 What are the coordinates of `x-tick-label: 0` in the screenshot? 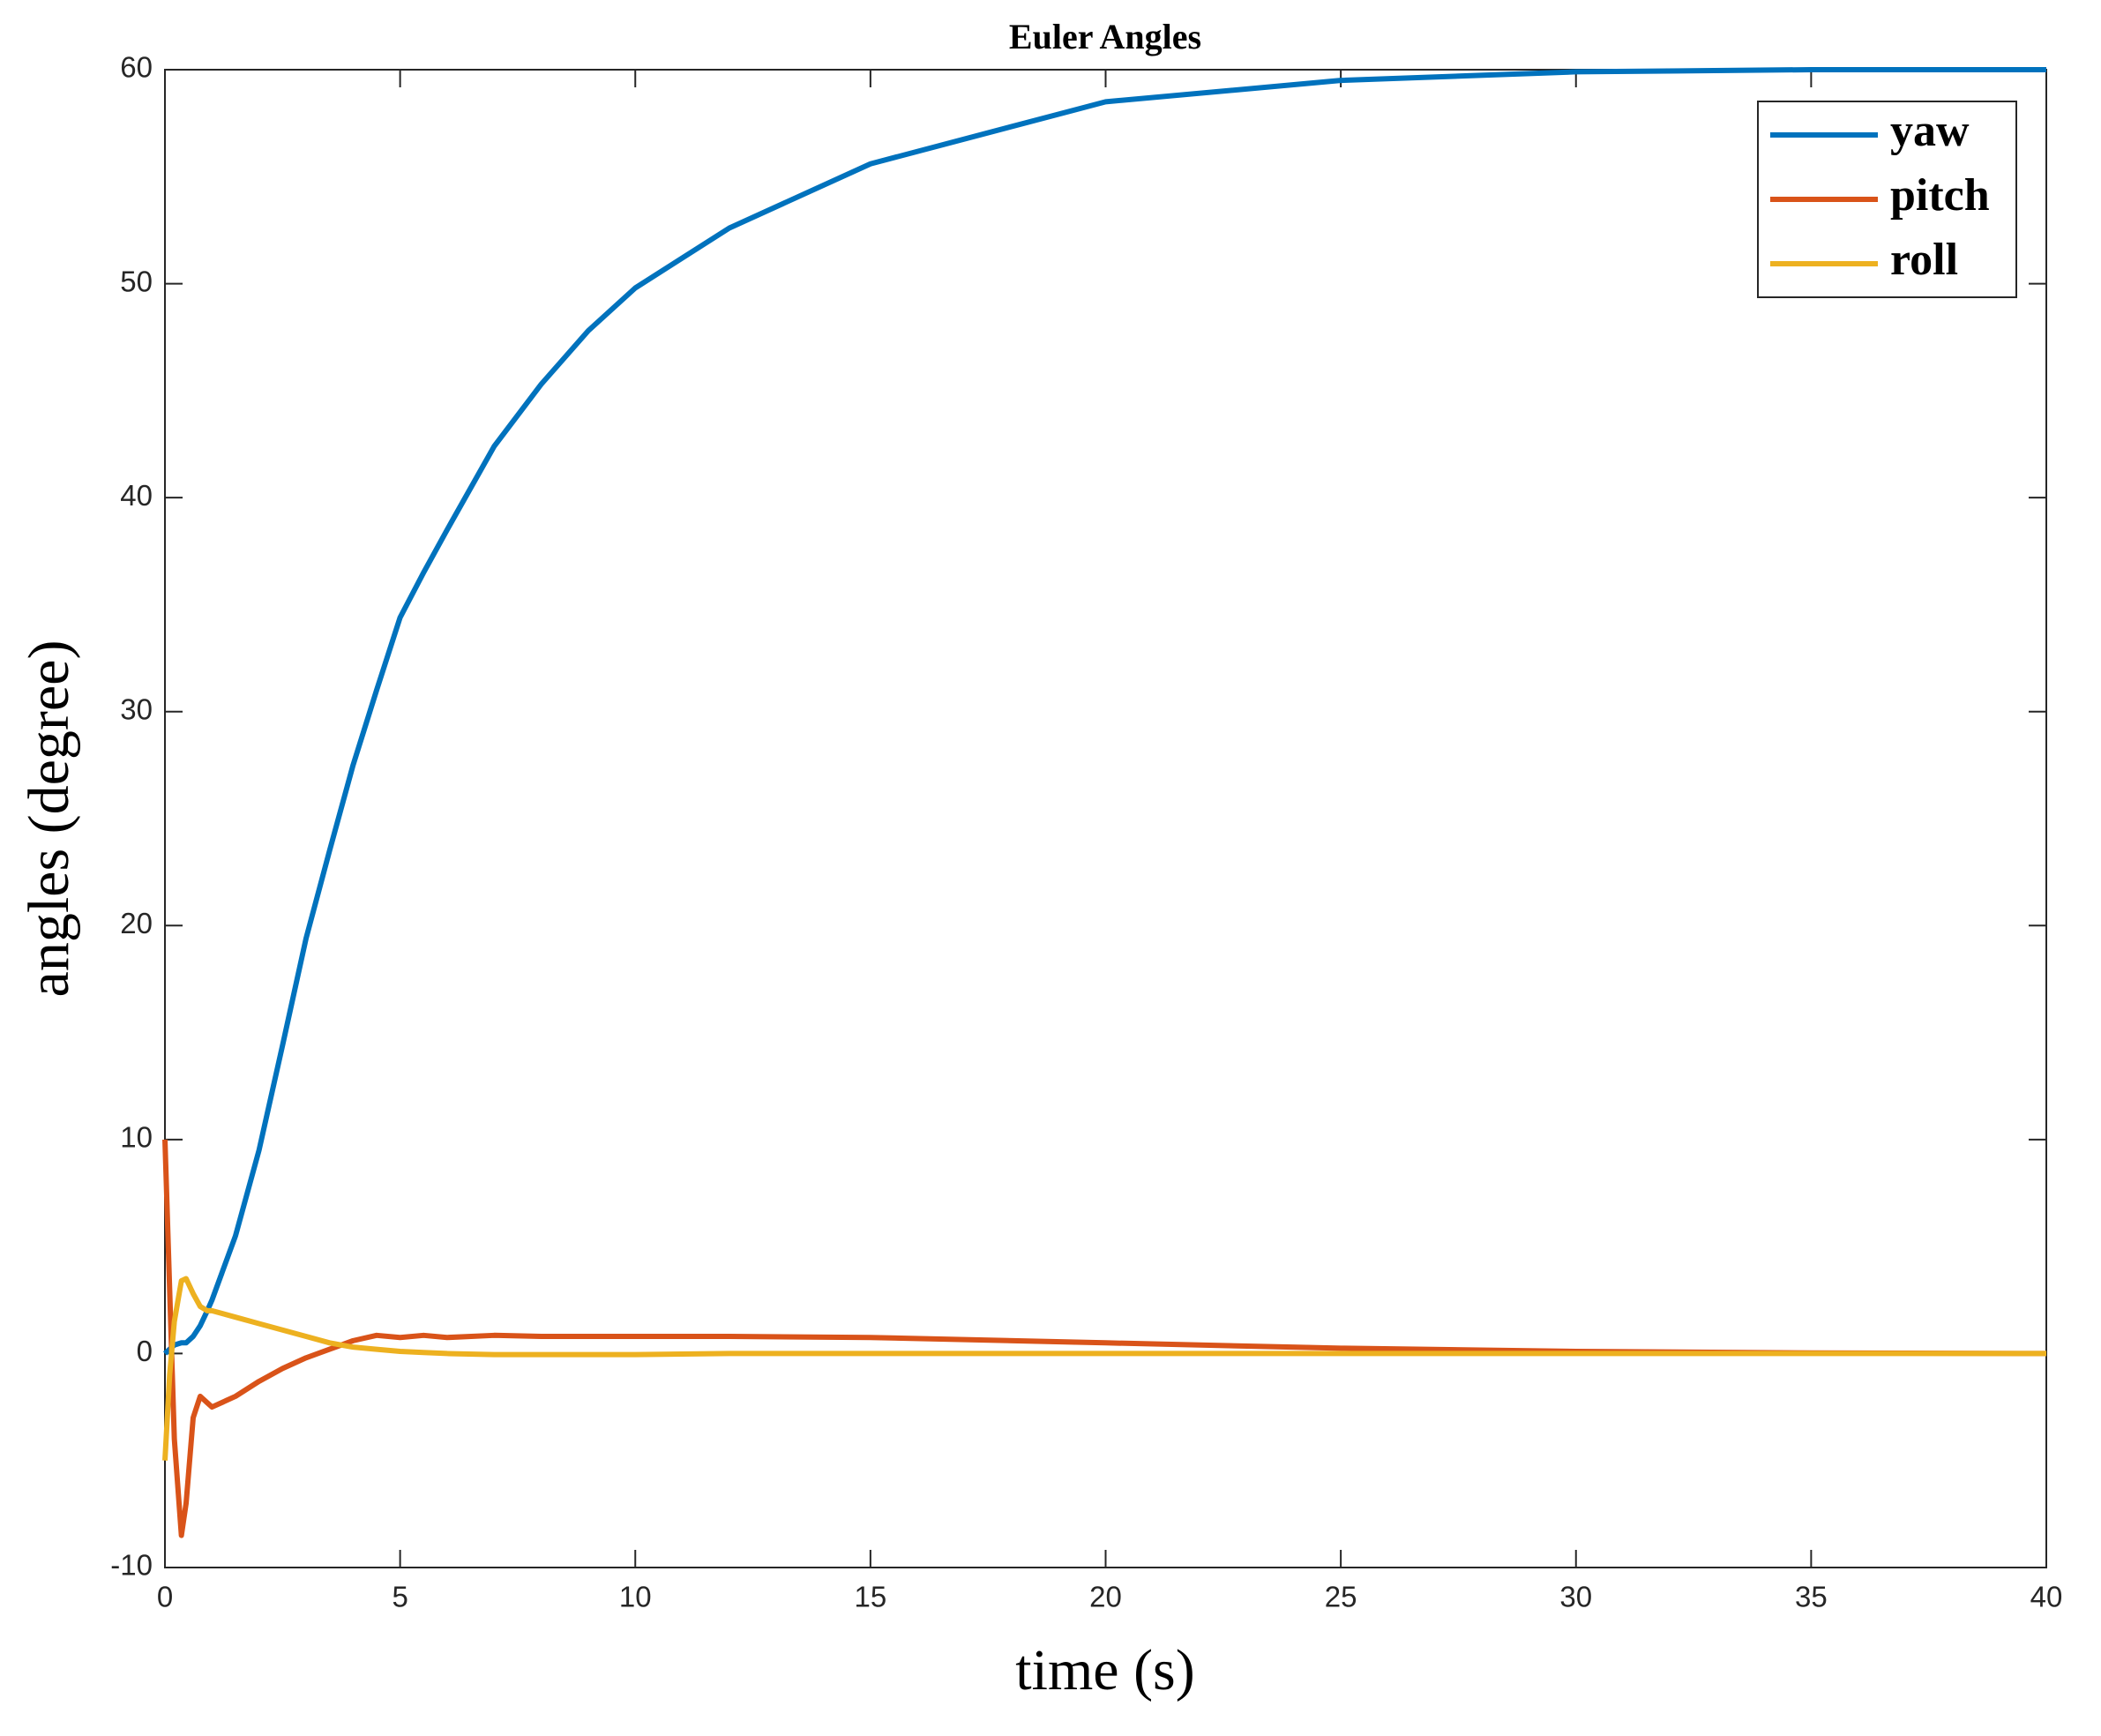 It's located at (165, 1597).